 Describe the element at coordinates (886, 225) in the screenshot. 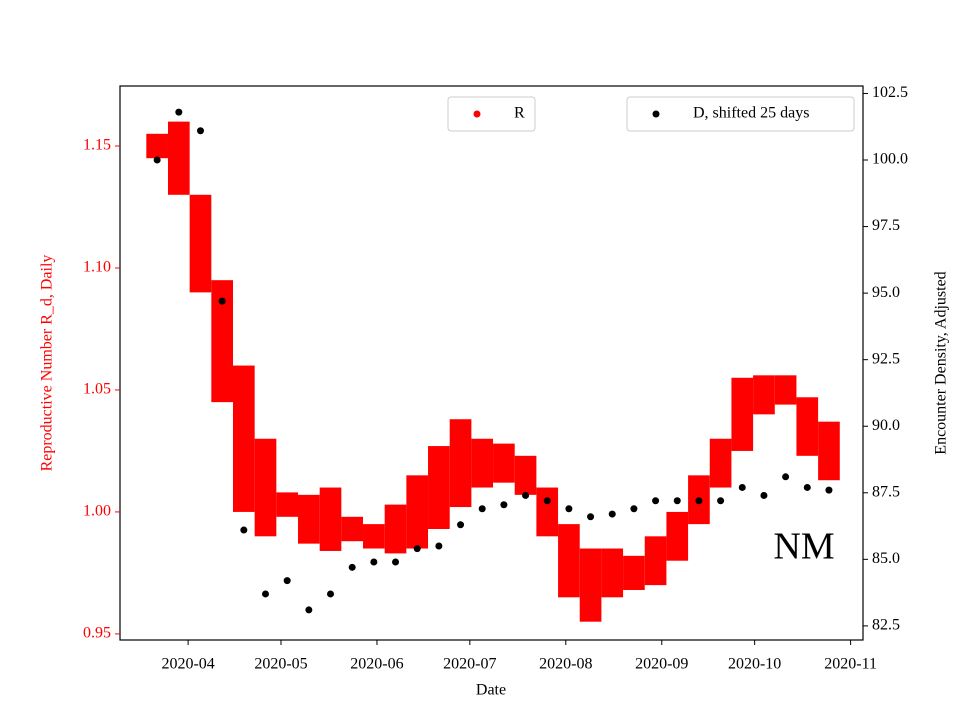

I see `y2-tick-label: 97.5` at that location.